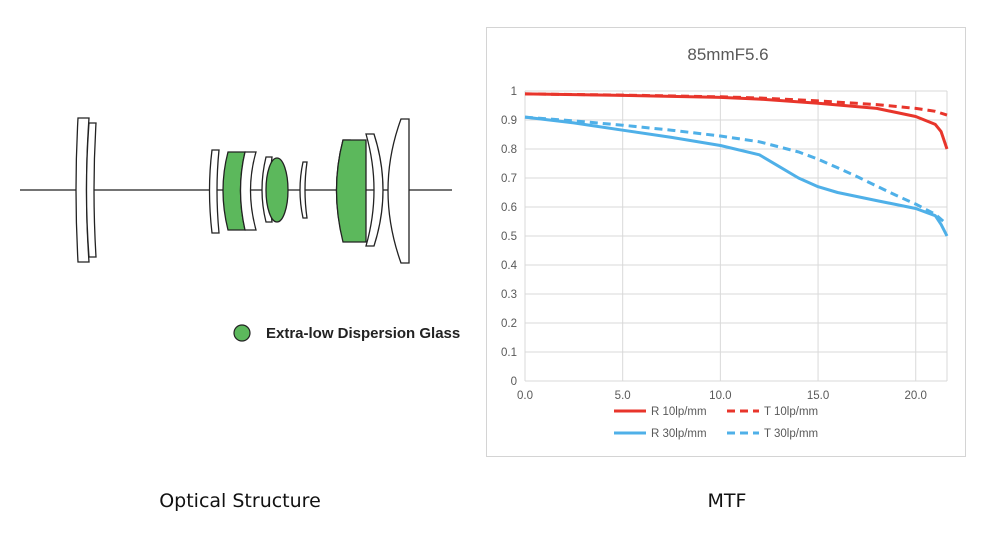  Describe the element at coordinates (242, 333) in the screenshot. I see `ed-legend-marker` at that location.